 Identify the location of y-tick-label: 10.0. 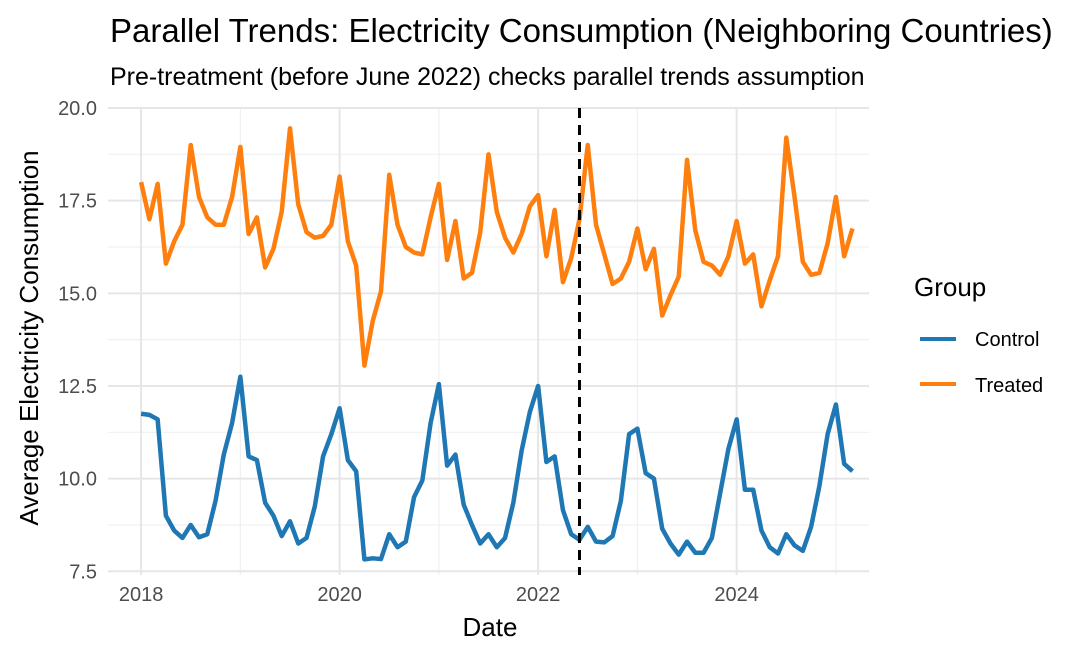
(77, 480).